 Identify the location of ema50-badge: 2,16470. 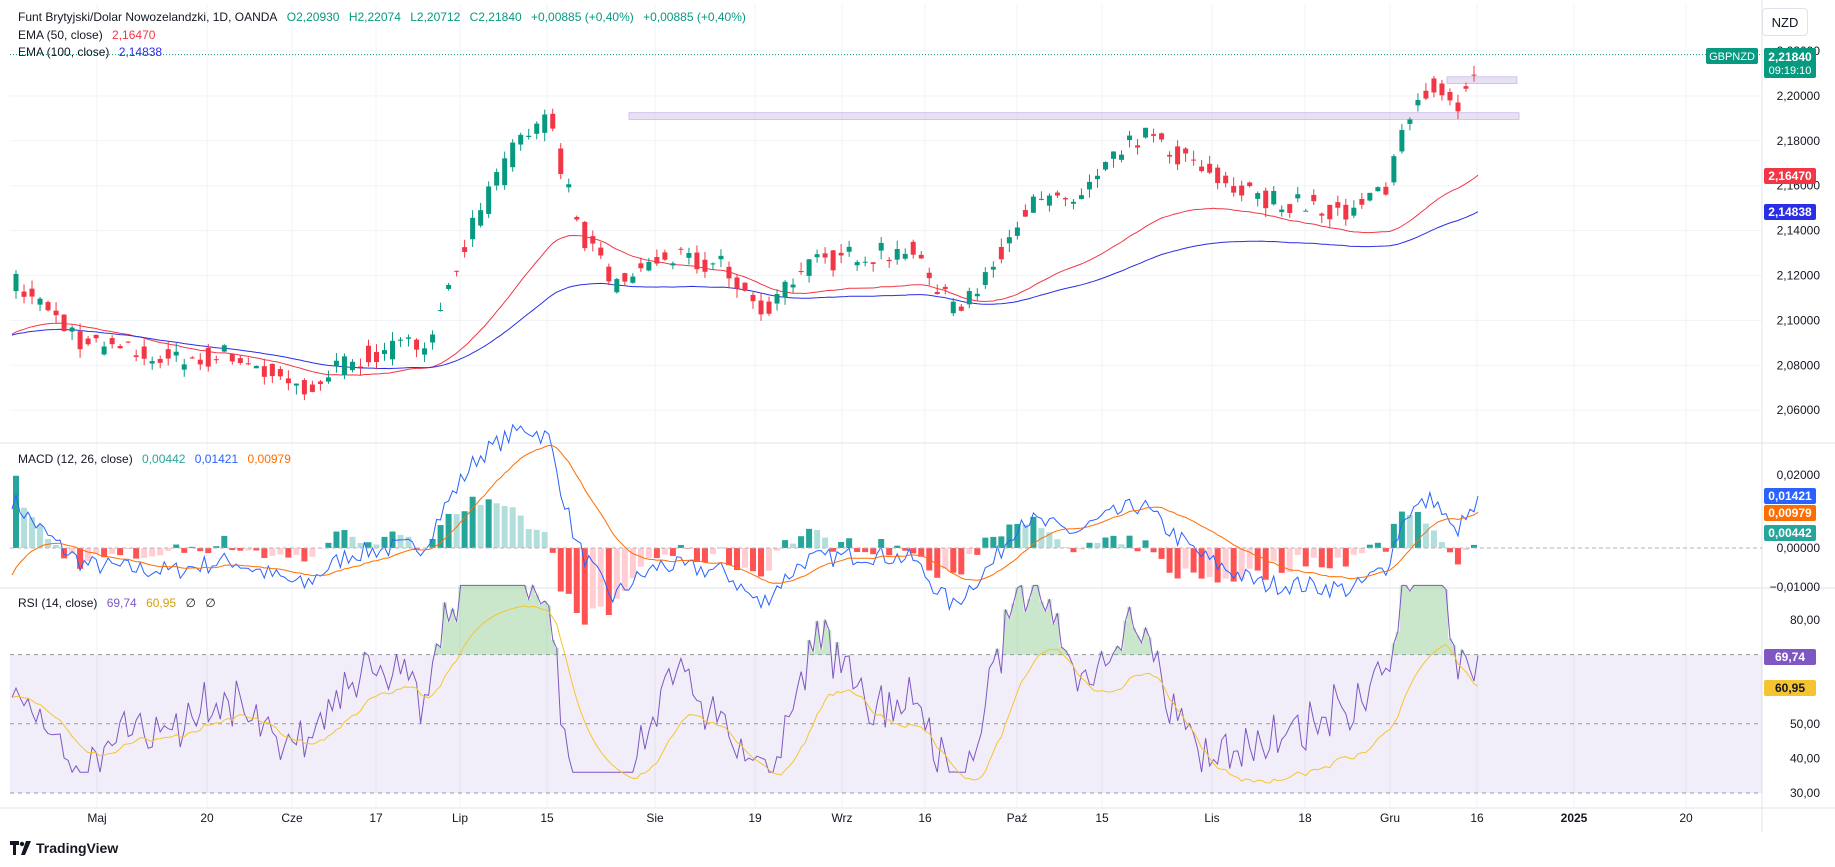
(1790, 176).